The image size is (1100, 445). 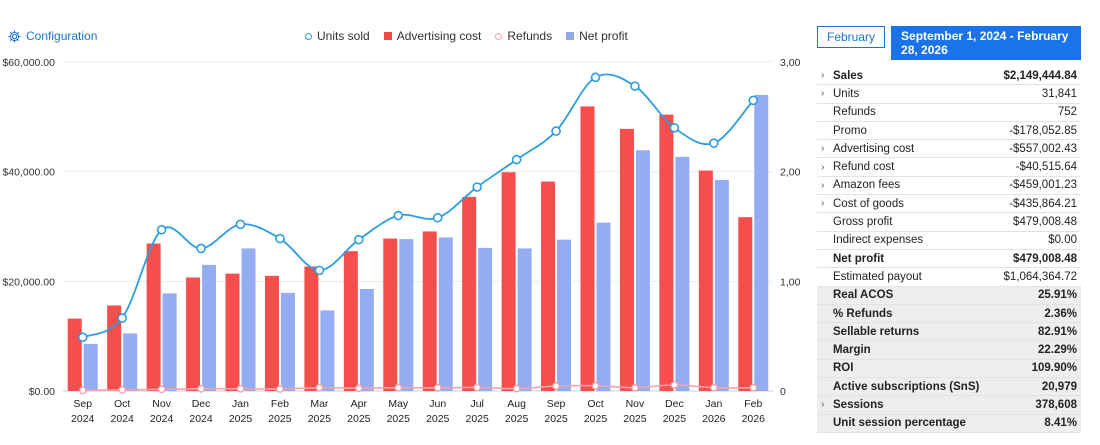 What do you see at coordinates (790, 63) in the screenshot?
I see `y-right-tick-label: 3,000` at bounding box center [790, 63].